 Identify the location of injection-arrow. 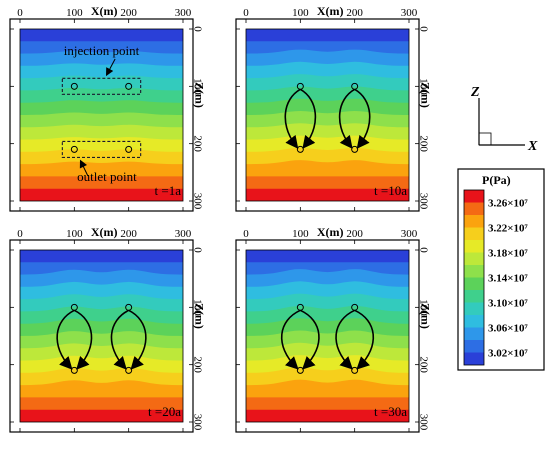
(110, 67).